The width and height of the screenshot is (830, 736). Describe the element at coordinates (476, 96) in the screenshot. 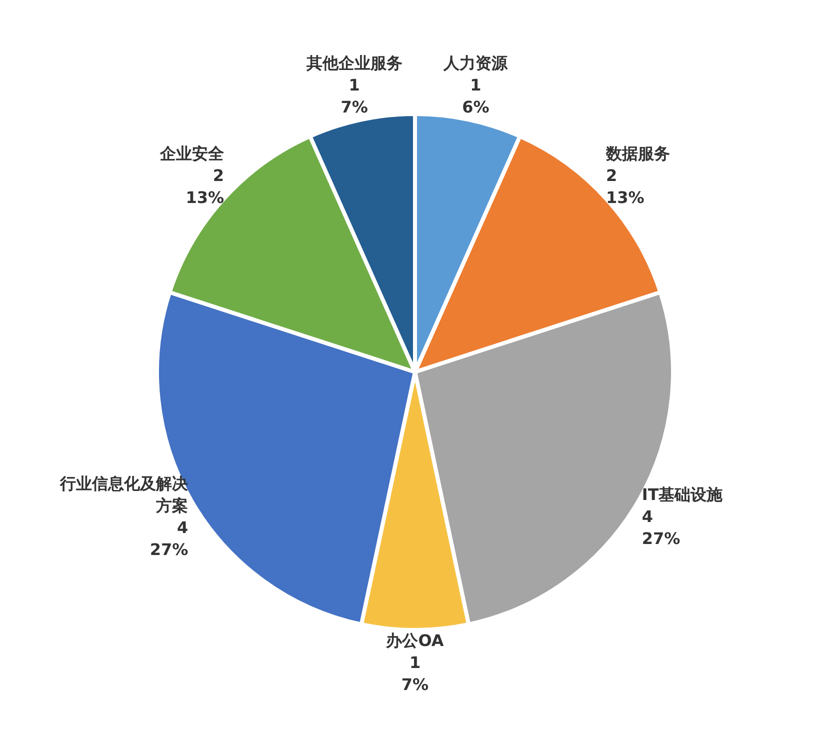

I see `data-label: 1 6%` at that location.